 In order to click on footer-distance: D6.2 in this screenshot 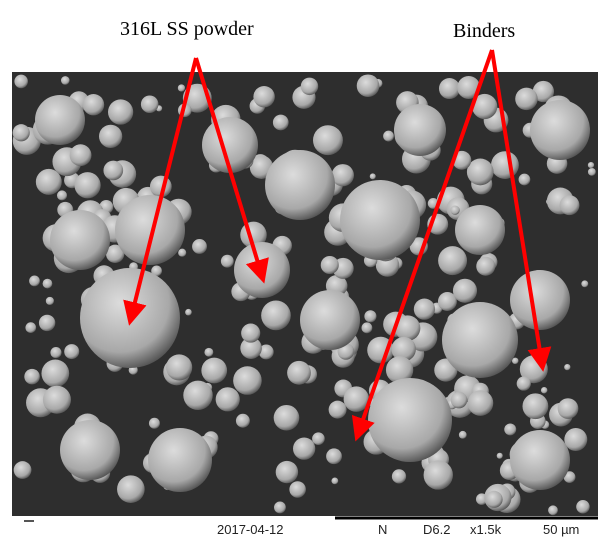, I will do `click(436, 529)`.